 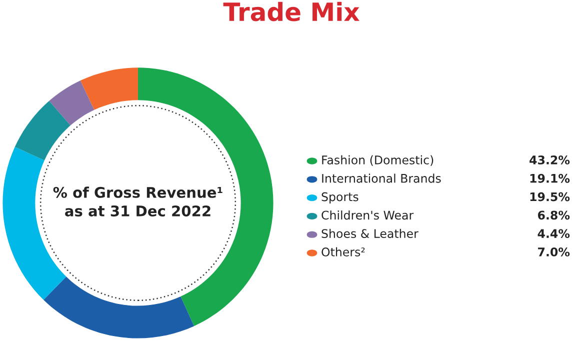 What do you see at coordinates (370, 233) in the screenshot?
I see `legend-label: Shoes & Leather` at bounding box center [370, 233].